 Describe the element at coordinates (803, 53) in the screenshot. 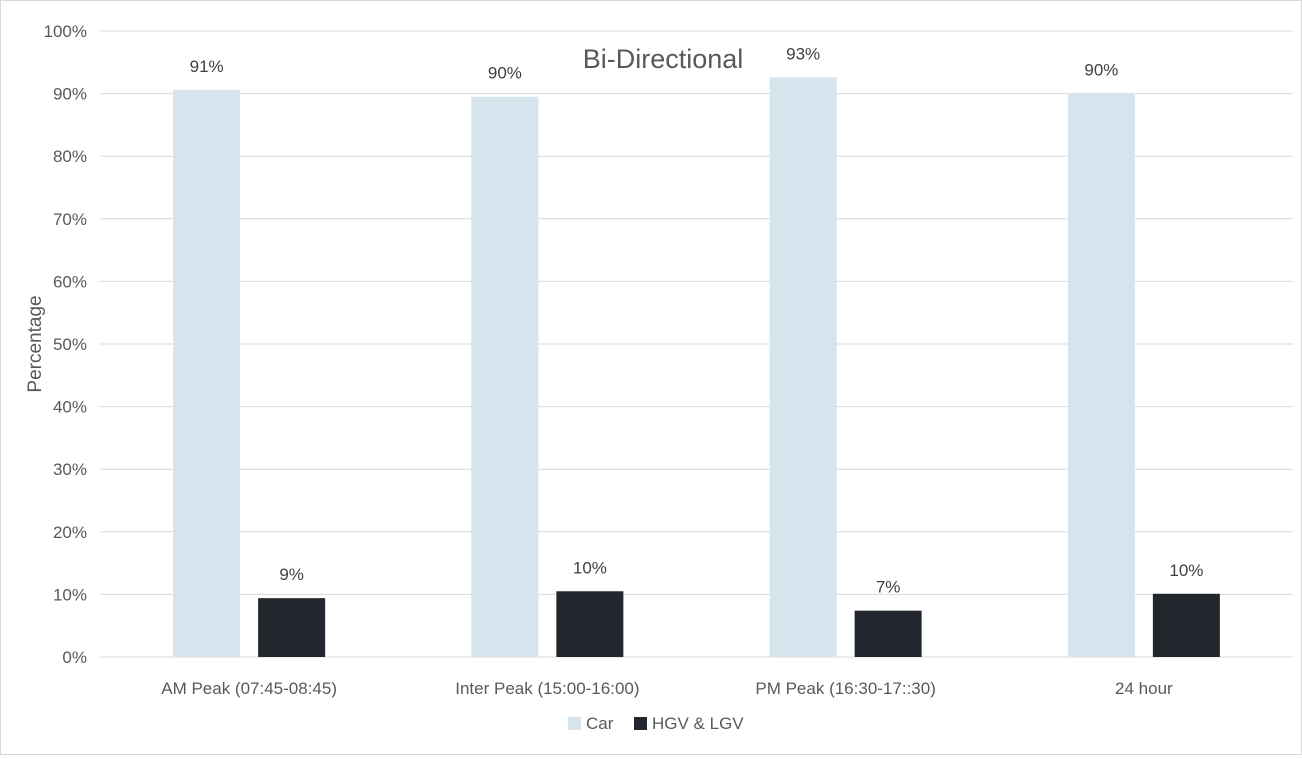

I see `data-label: 93%` at that location.